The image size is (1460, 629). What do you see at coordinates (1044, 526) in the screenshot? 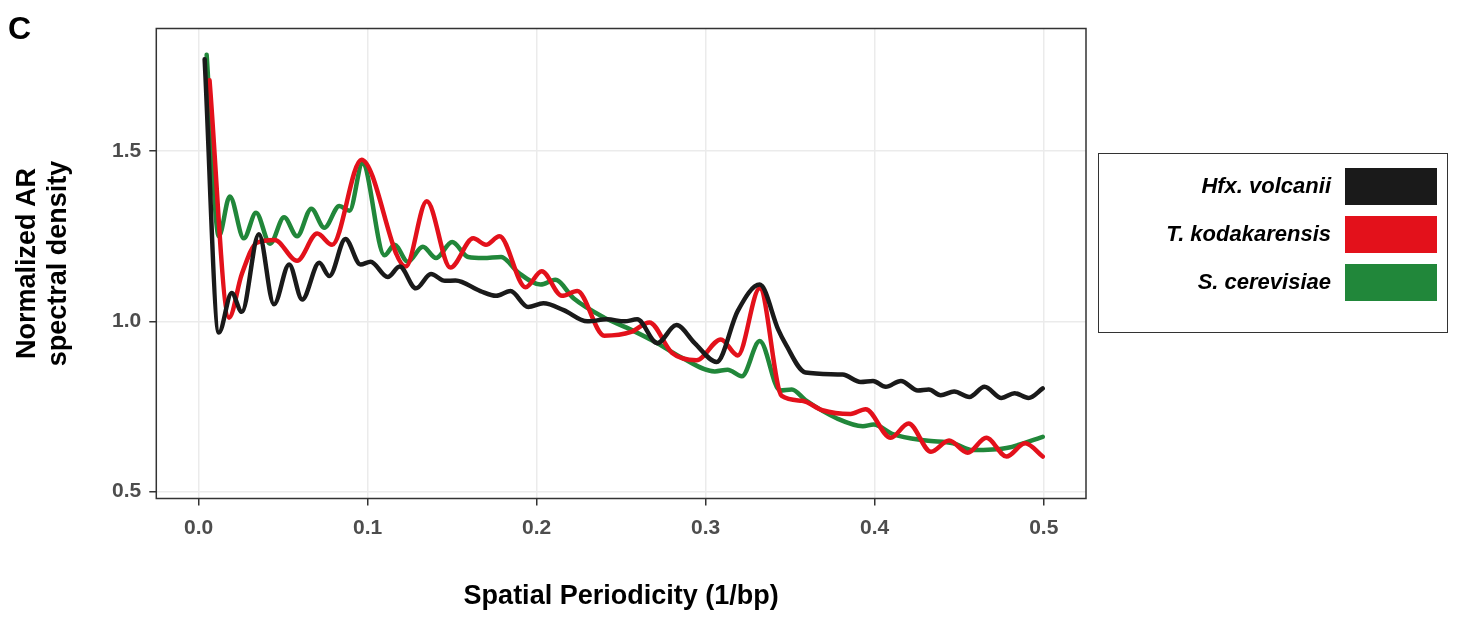
I see `x-tick-label: 0.5` at bounding box center [1044, 526].